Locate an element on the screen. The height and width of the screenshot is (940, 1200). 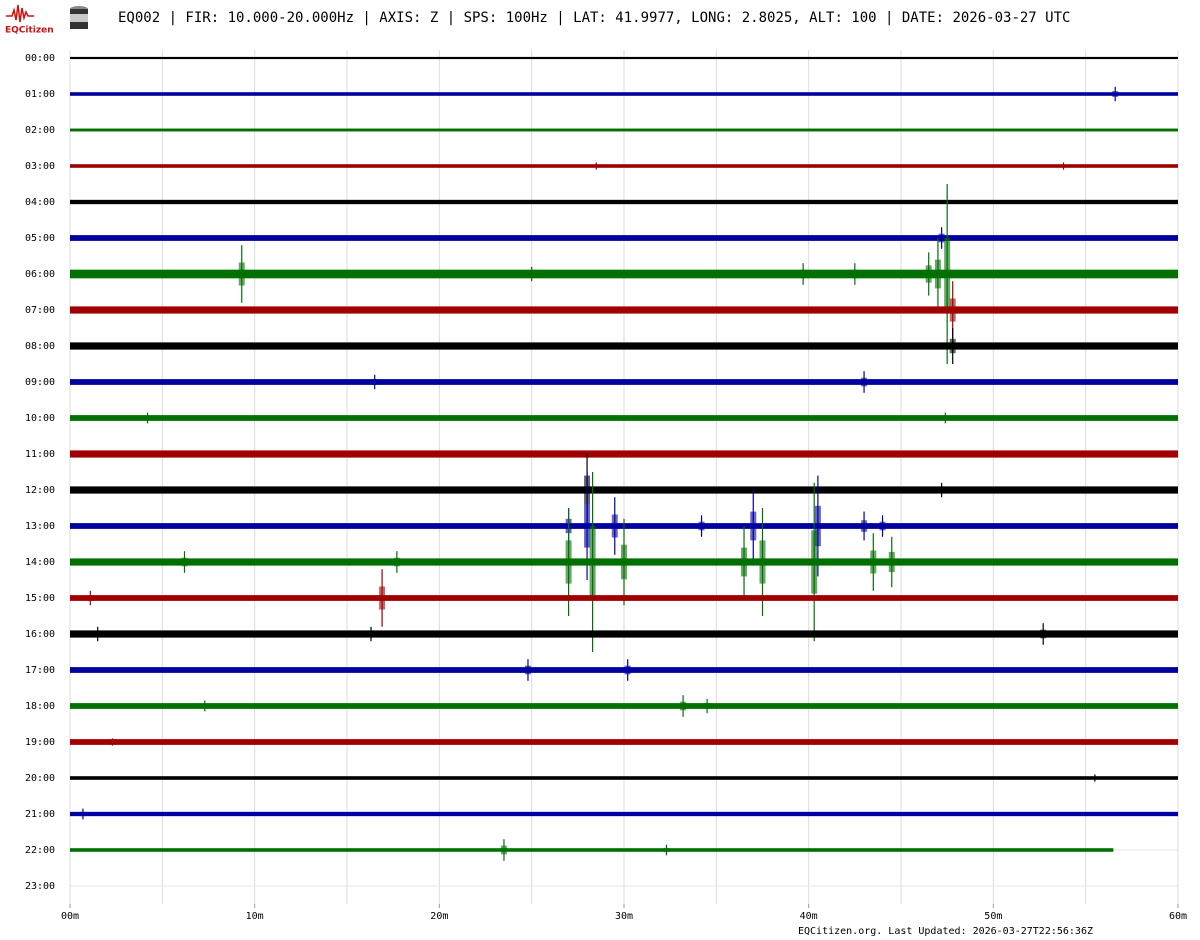
row-label: 05:00 is located at coordinates (40, 238).